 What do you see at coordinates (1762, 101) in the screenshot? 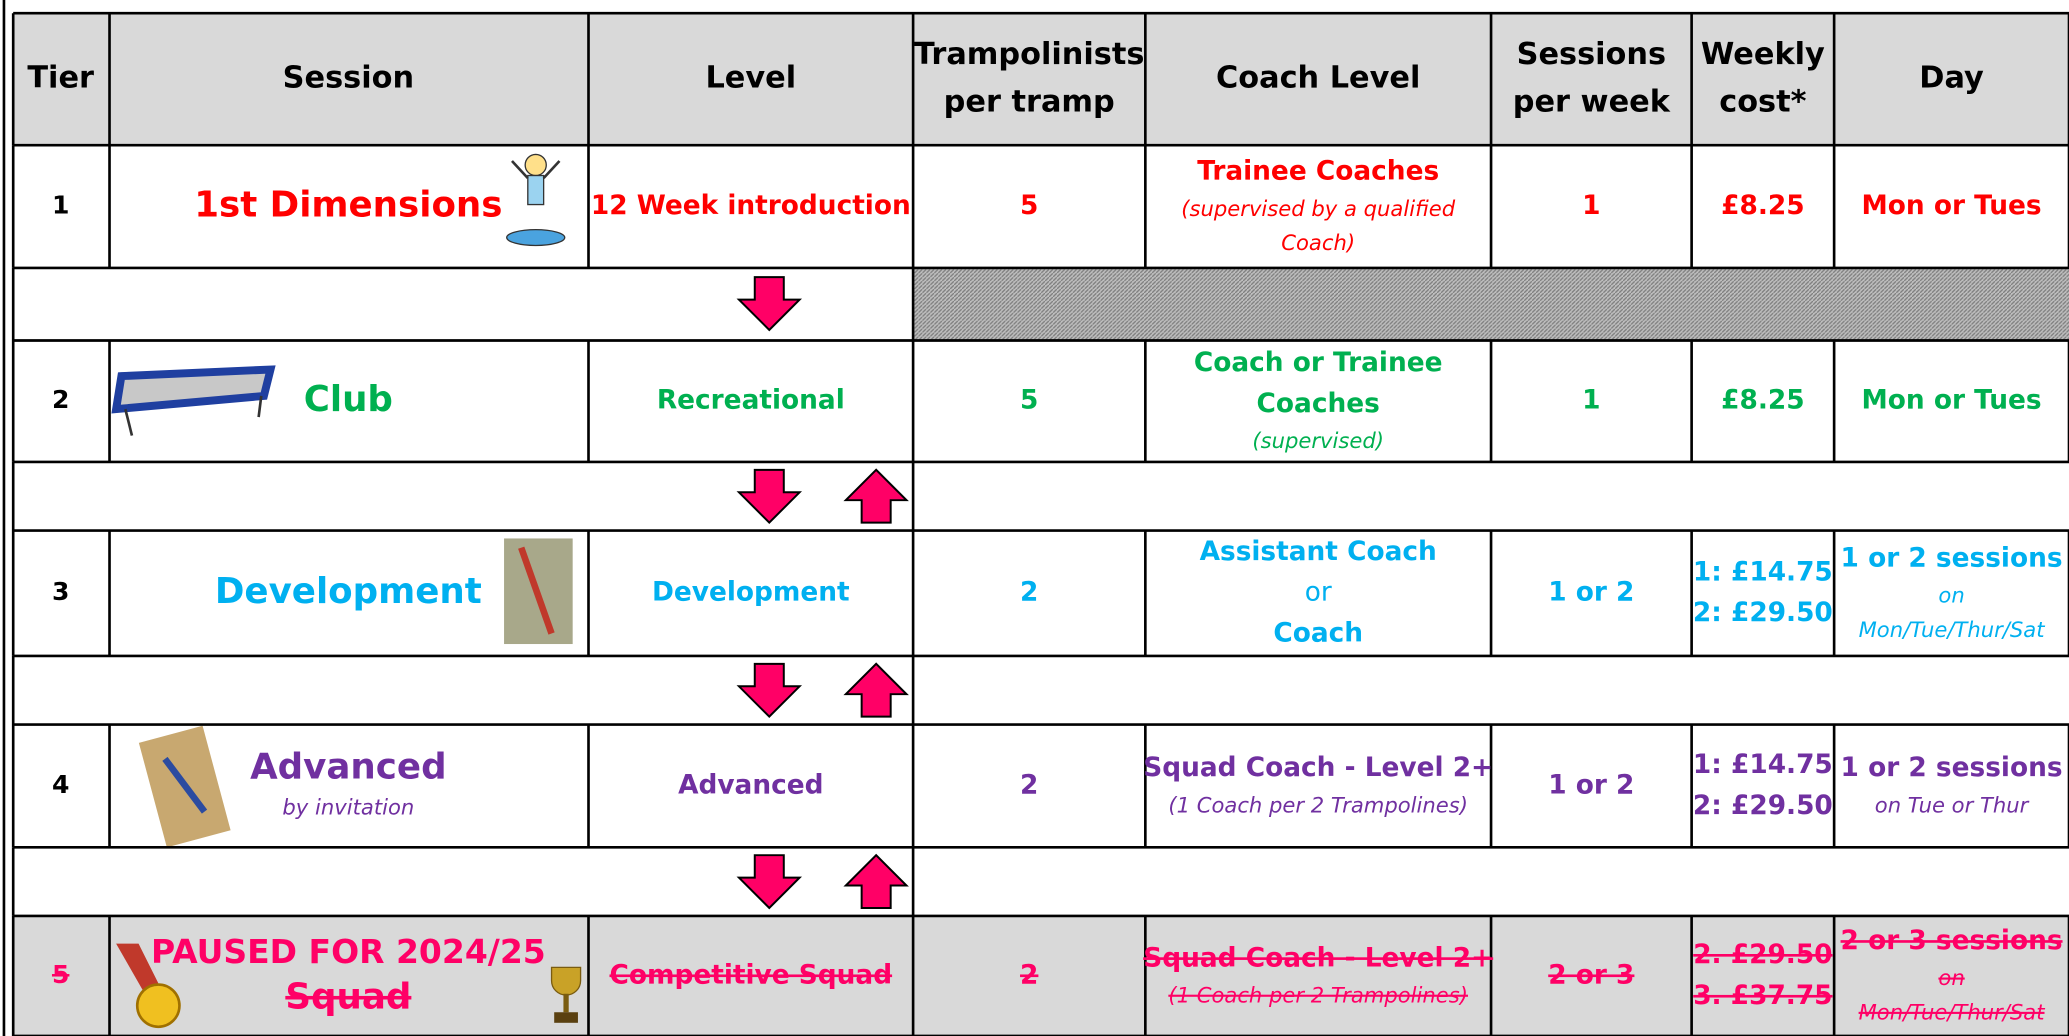
I see `cell-text: cost*` at bounding box center [1762, 101].